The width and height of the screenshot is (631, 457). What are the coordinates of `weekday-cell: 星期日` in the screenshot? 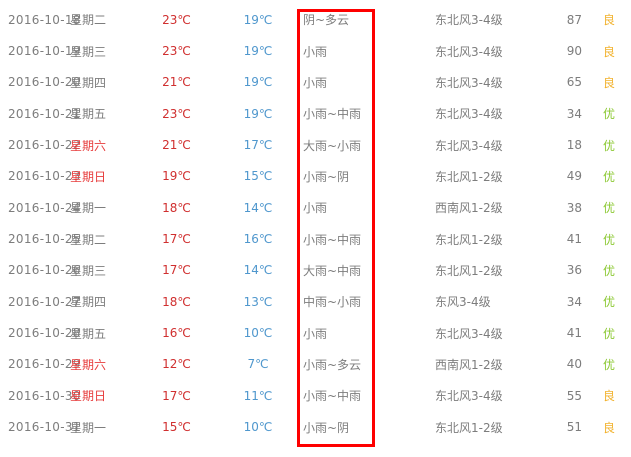 It's located at (88, 396).